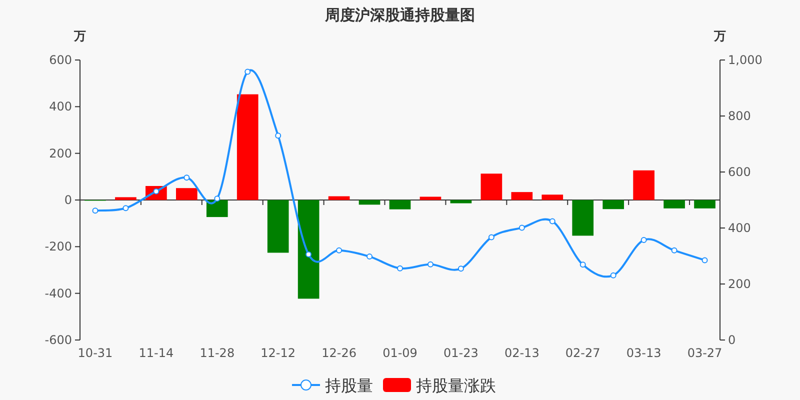  What do you see at coordinates (739, 284) in the screenshot?
I see `y2-tick-label: 200` at bounding box center [739, 284].